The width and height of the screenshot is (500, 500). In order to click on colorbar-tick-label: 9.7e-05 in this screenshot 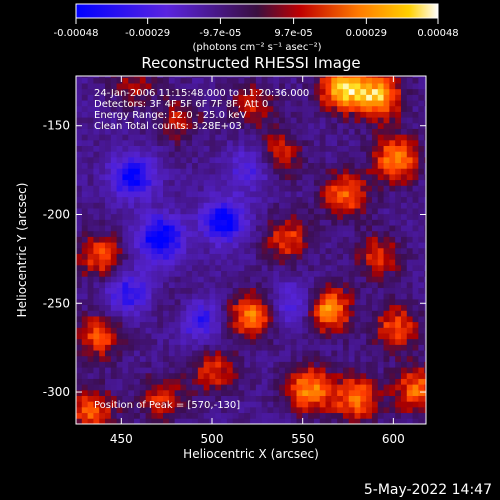, I will do `click(293, 33)`.